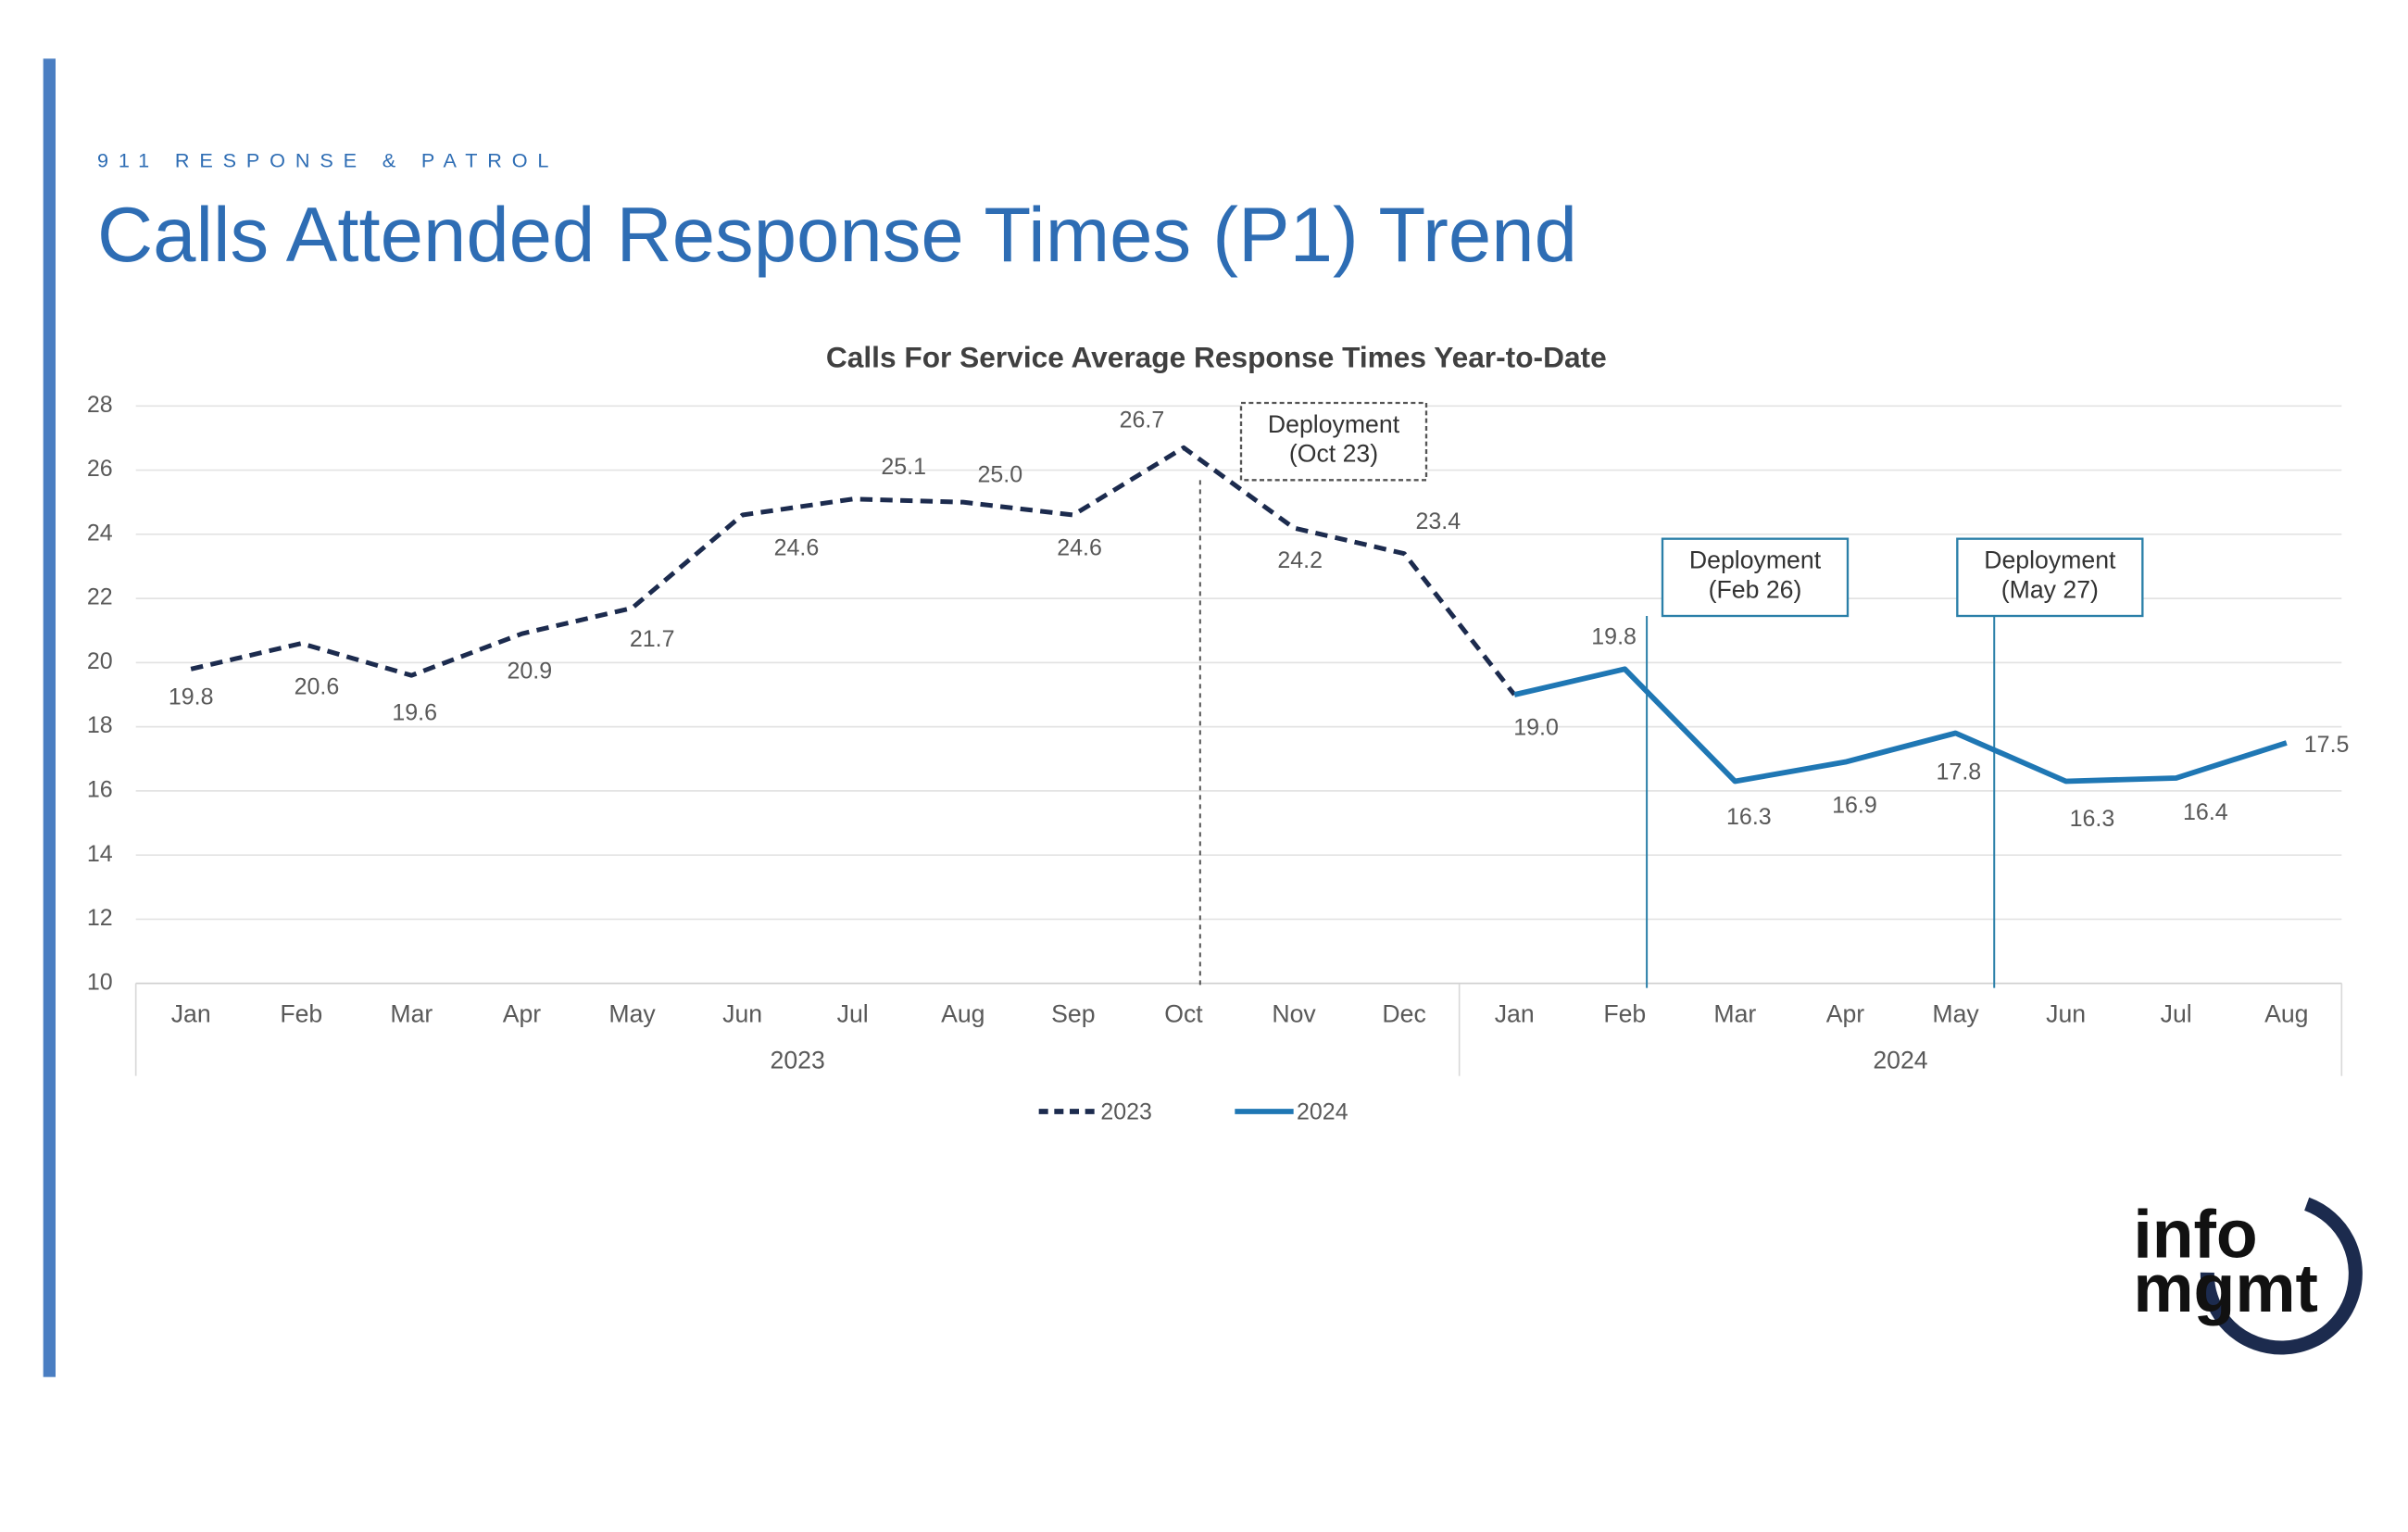  I want to click on accent-bar, so click(49, 717).